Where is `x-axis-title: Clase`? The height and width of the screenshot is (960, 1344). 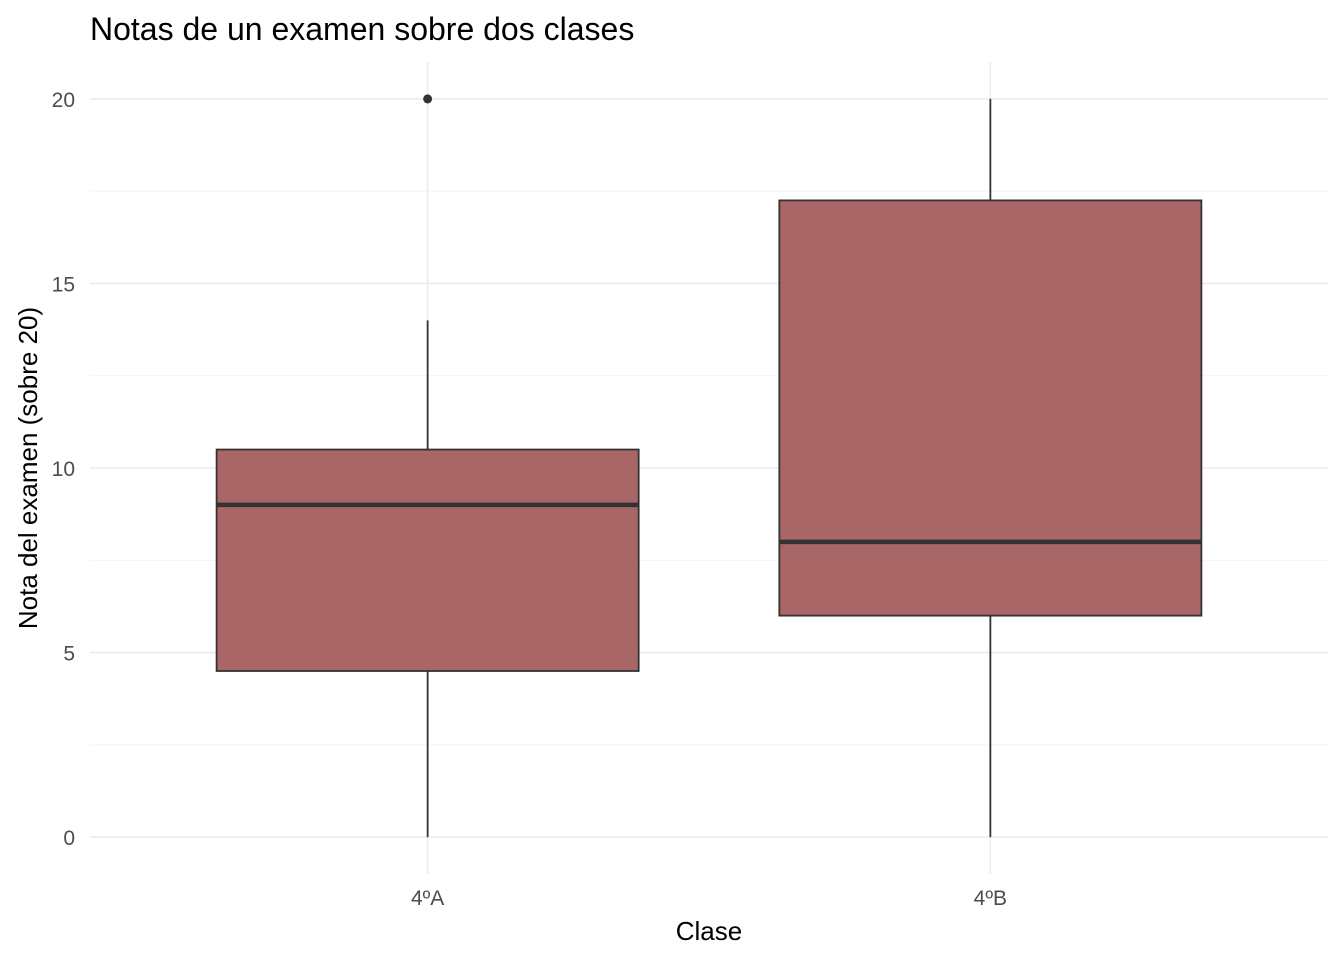 x-axis-title: Clase is located at coordinates (709, 931).